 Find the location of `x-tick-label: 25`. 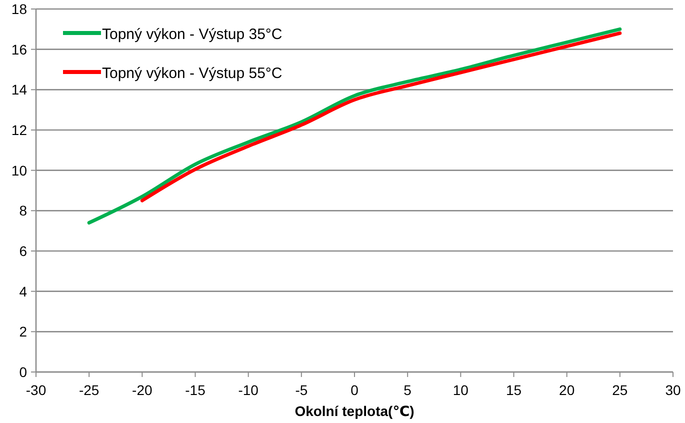

x-tick-label: 25 is located at coordinates (620, 390).